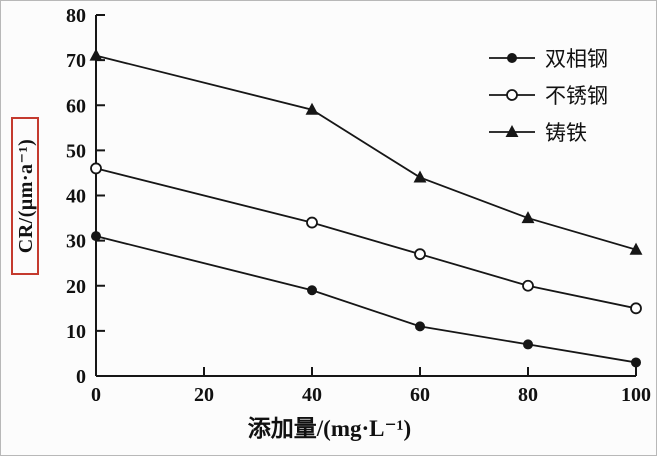 This screenshot has width=657, height=456. What do you see at coordinates (96, 395) in the screenshot?
I see `x-tick-label: 0` at bounding box center [96, 395].